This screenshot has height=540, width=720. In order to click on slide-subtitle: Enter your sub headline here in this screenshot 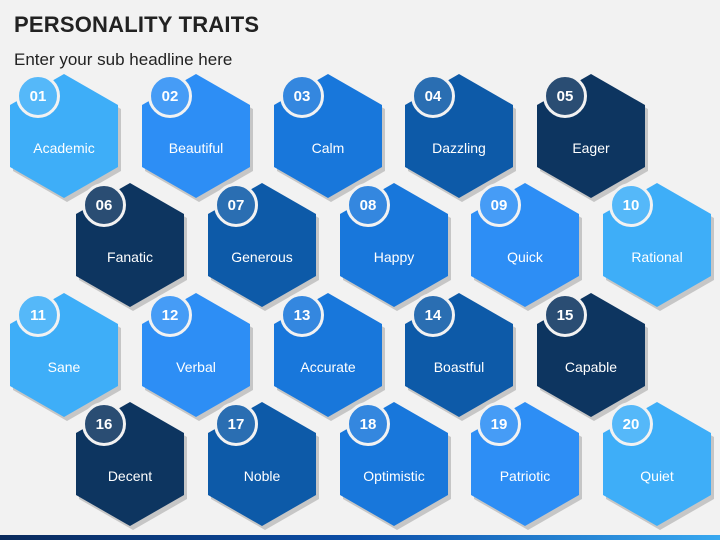, I will do `click(123, 59)`.